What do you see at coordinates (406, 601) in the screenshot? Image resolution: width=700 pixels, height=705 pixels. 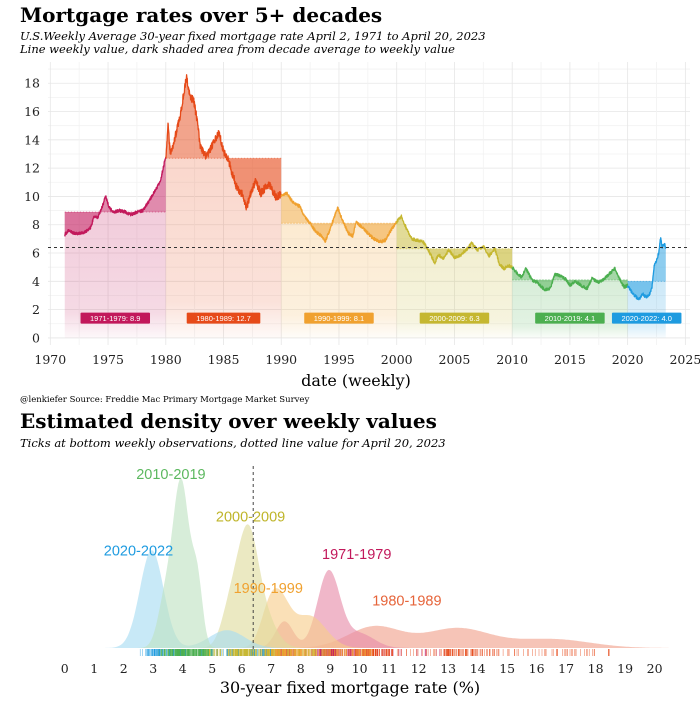 I see `density-label-1980-1989: 1980-1989` at bounding box center [406, 601].